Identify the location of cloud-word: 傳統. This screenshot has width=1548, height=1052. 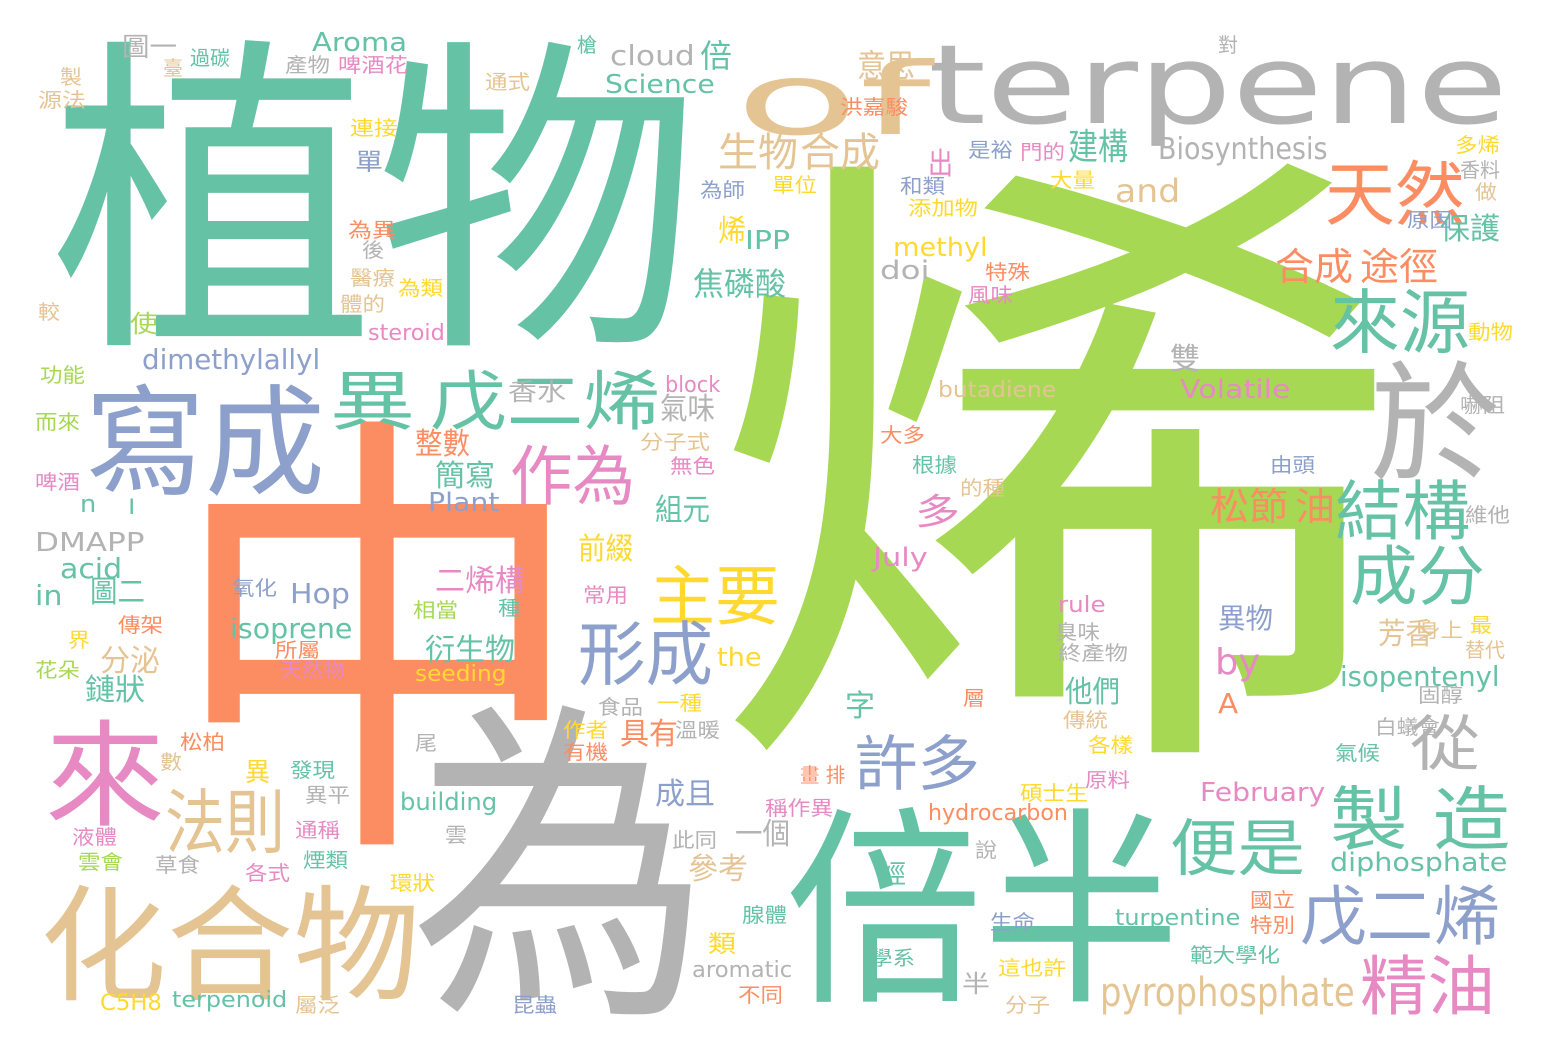
(1085, 720).